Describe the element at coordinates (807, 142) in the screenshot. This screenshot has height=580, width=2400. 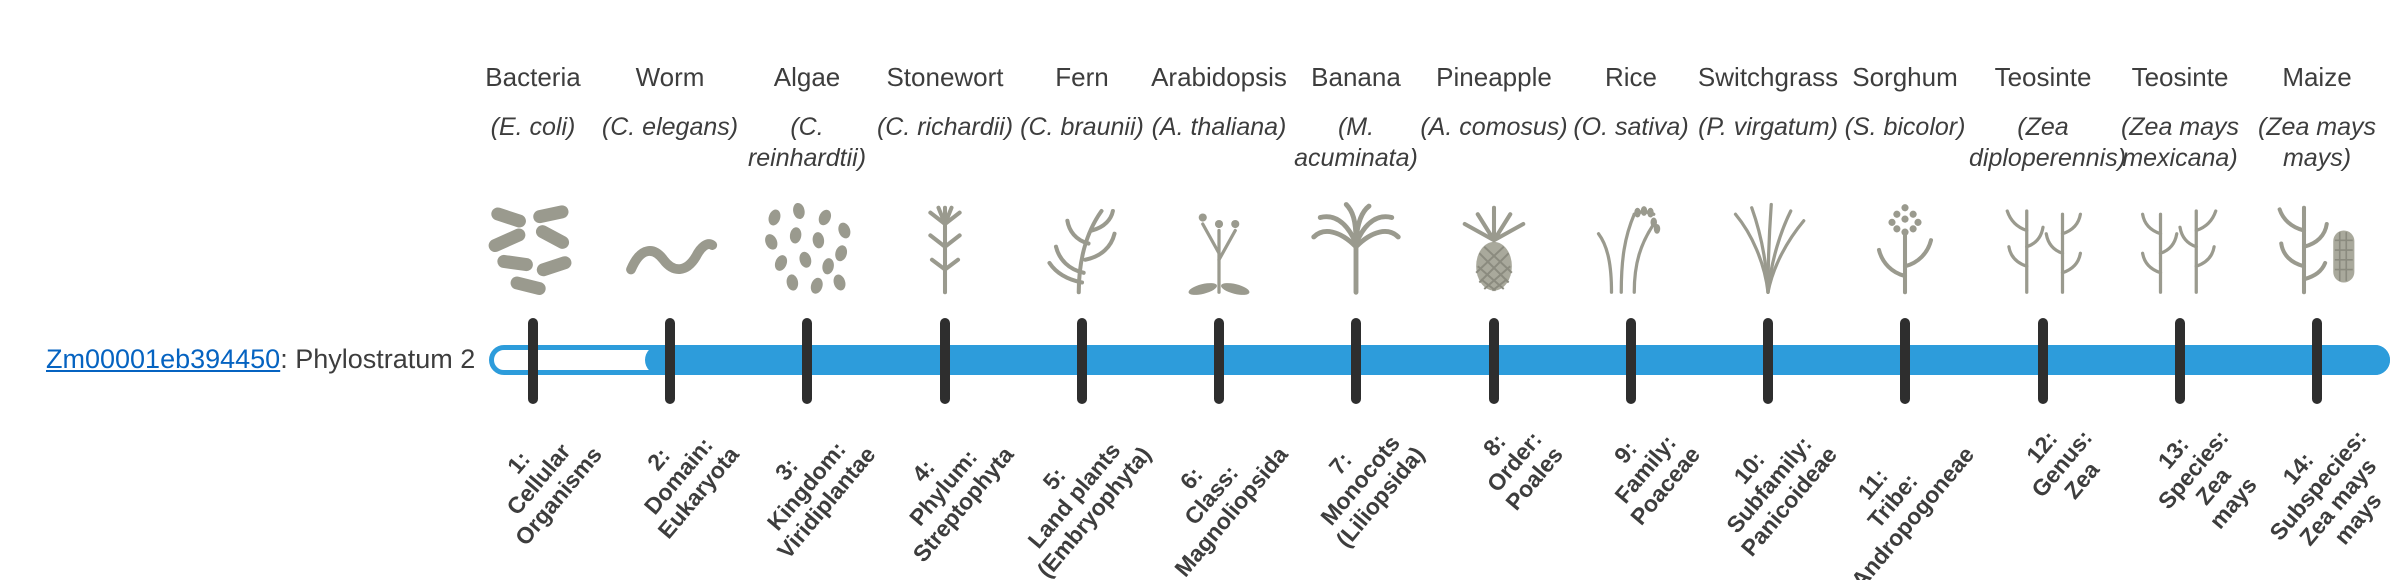
I see `organism-scientific-name: (C. reinhardtii)` at that location.